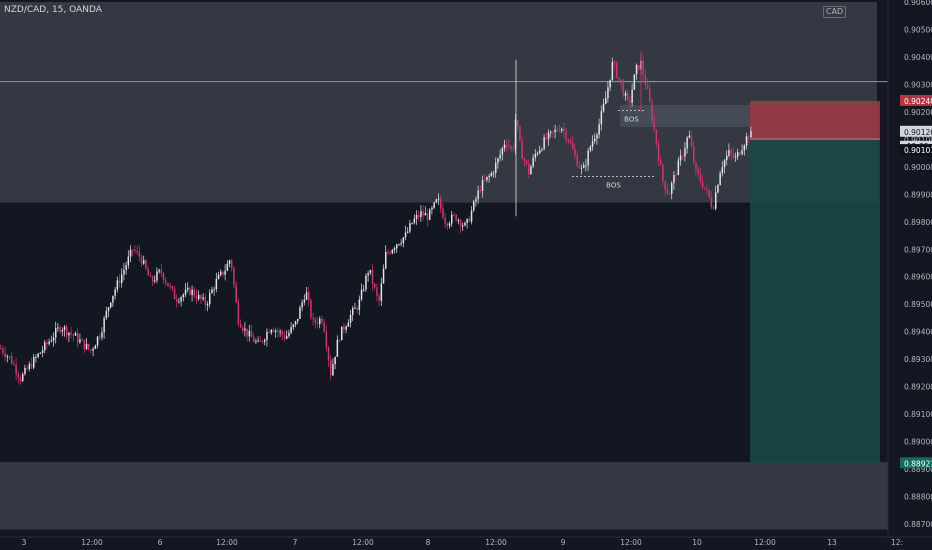 The width and height of the screenshot is (932, 550). Describe the element at coordinates (916, 100) in the screenshot. I see `stop-price-label-bg` at that location.